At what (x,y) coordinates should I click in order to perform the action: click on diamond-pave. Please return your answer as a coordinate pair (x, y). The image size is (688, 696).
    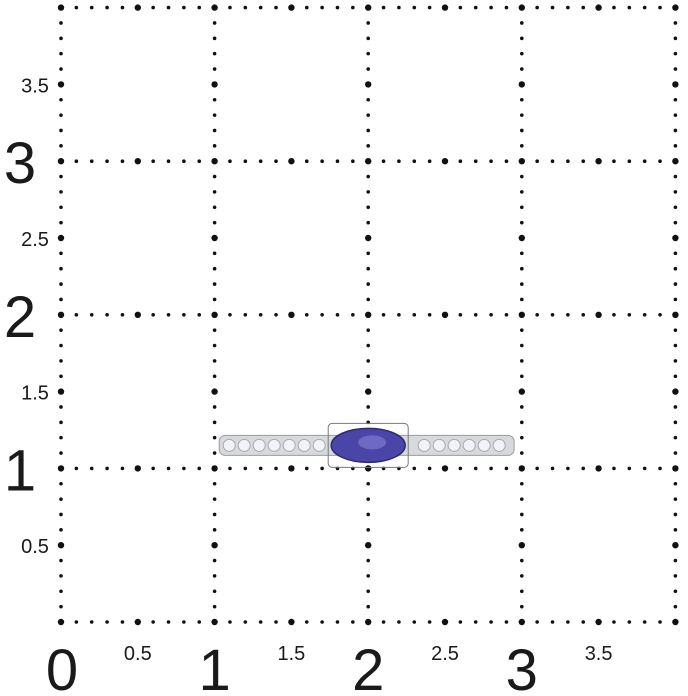
    Looking at the image, I should click on (364, 445).